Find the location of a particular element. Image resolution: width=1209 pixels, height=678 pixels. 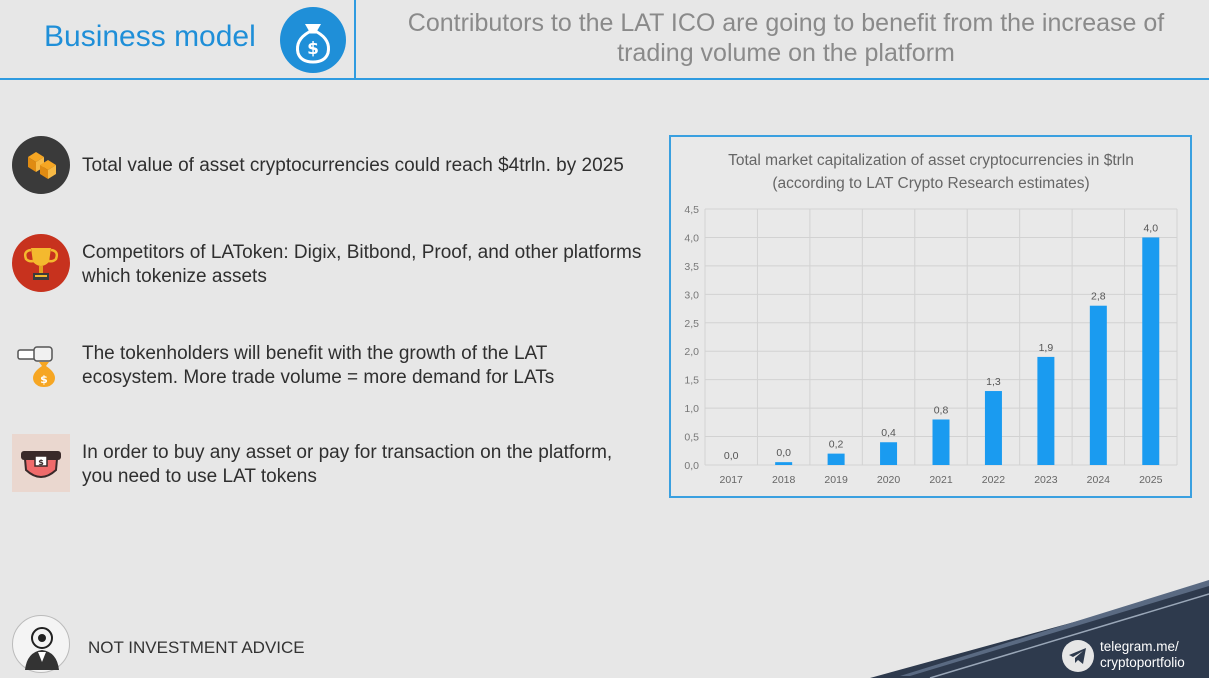

boxes-icon is located at coordinates (41, 165).